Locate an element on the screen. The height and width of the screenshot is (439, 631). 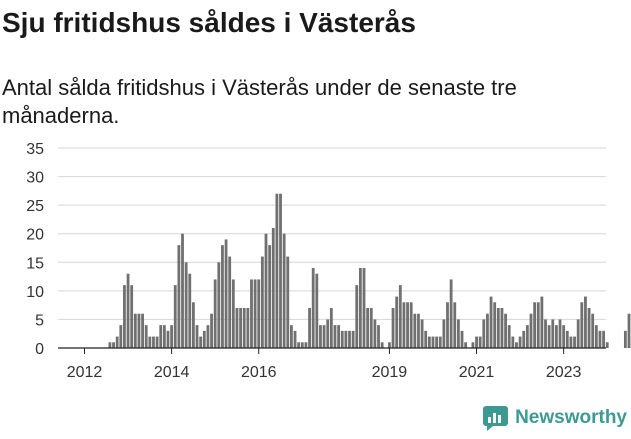
y-tick-label: 30 is located at coordinates (35, 178).